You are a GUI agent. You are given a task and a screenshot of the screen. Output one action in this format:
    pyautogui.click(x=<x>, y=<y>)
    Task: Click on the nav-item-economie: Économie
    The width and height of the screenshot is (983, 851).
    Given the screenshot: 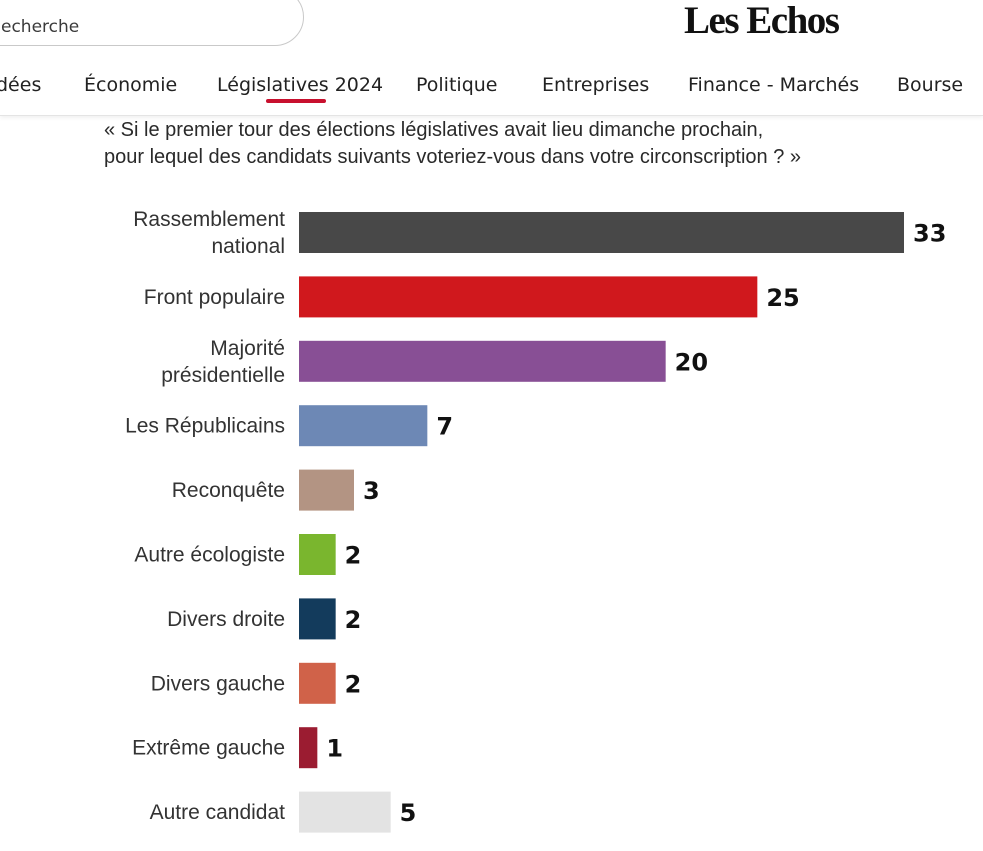 What is the action you would take?
    pyautogui.click(x=131, y=85)
    